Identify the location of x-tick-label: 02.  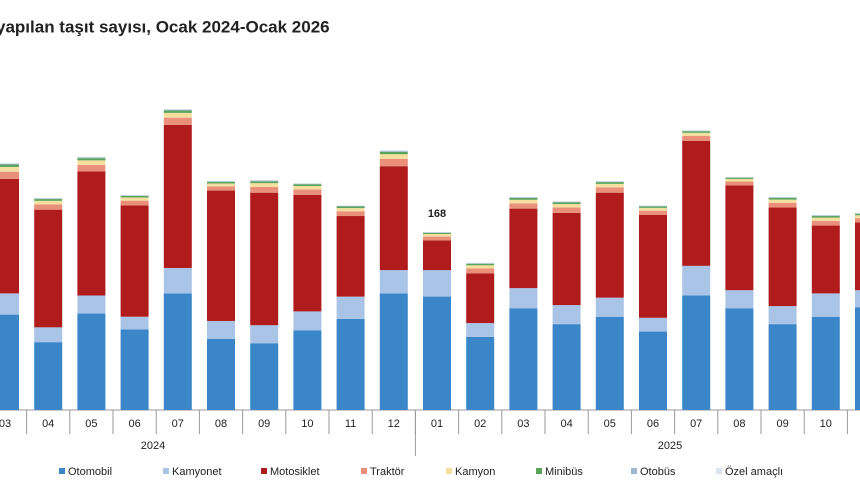
(480, 424).